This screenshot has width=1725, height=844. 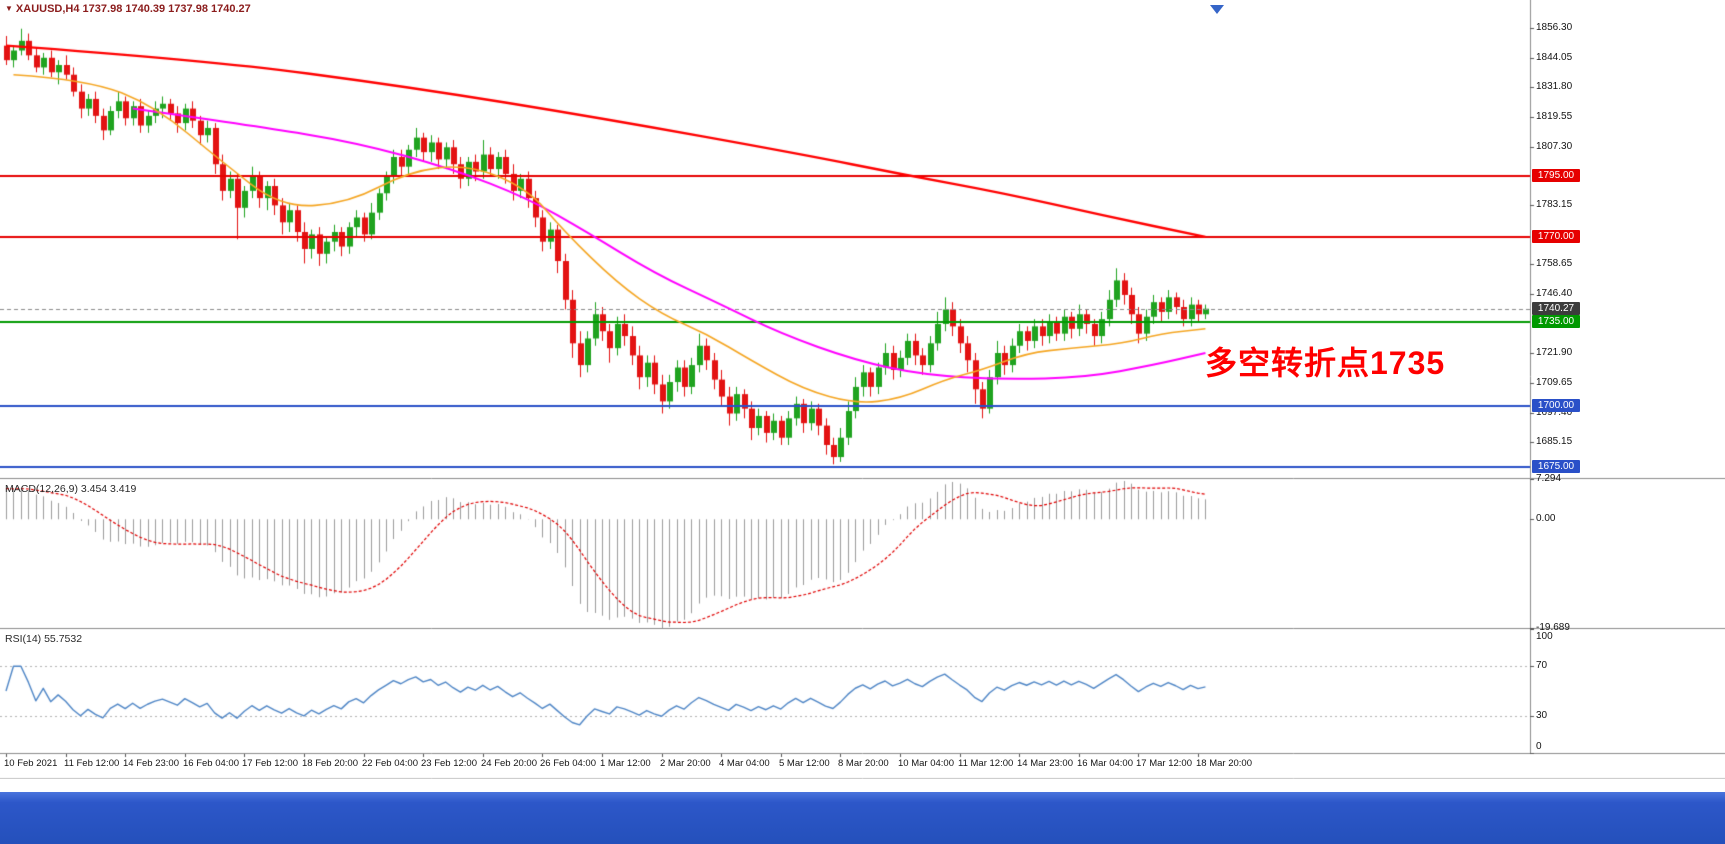 What do you see at coordinates (1554, 116) in the screenshot?
I see `price-tick-label: 1819.55` at bounding box center [1554, 116].